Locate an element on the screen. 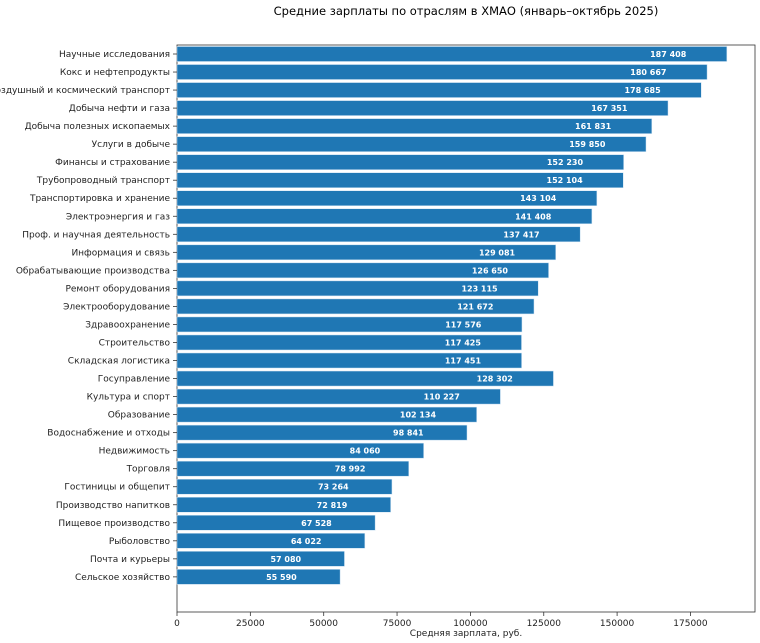 The height and width of the screenshot is (643, 760). data-label: 141 408 is located at coordinates (533, 216).